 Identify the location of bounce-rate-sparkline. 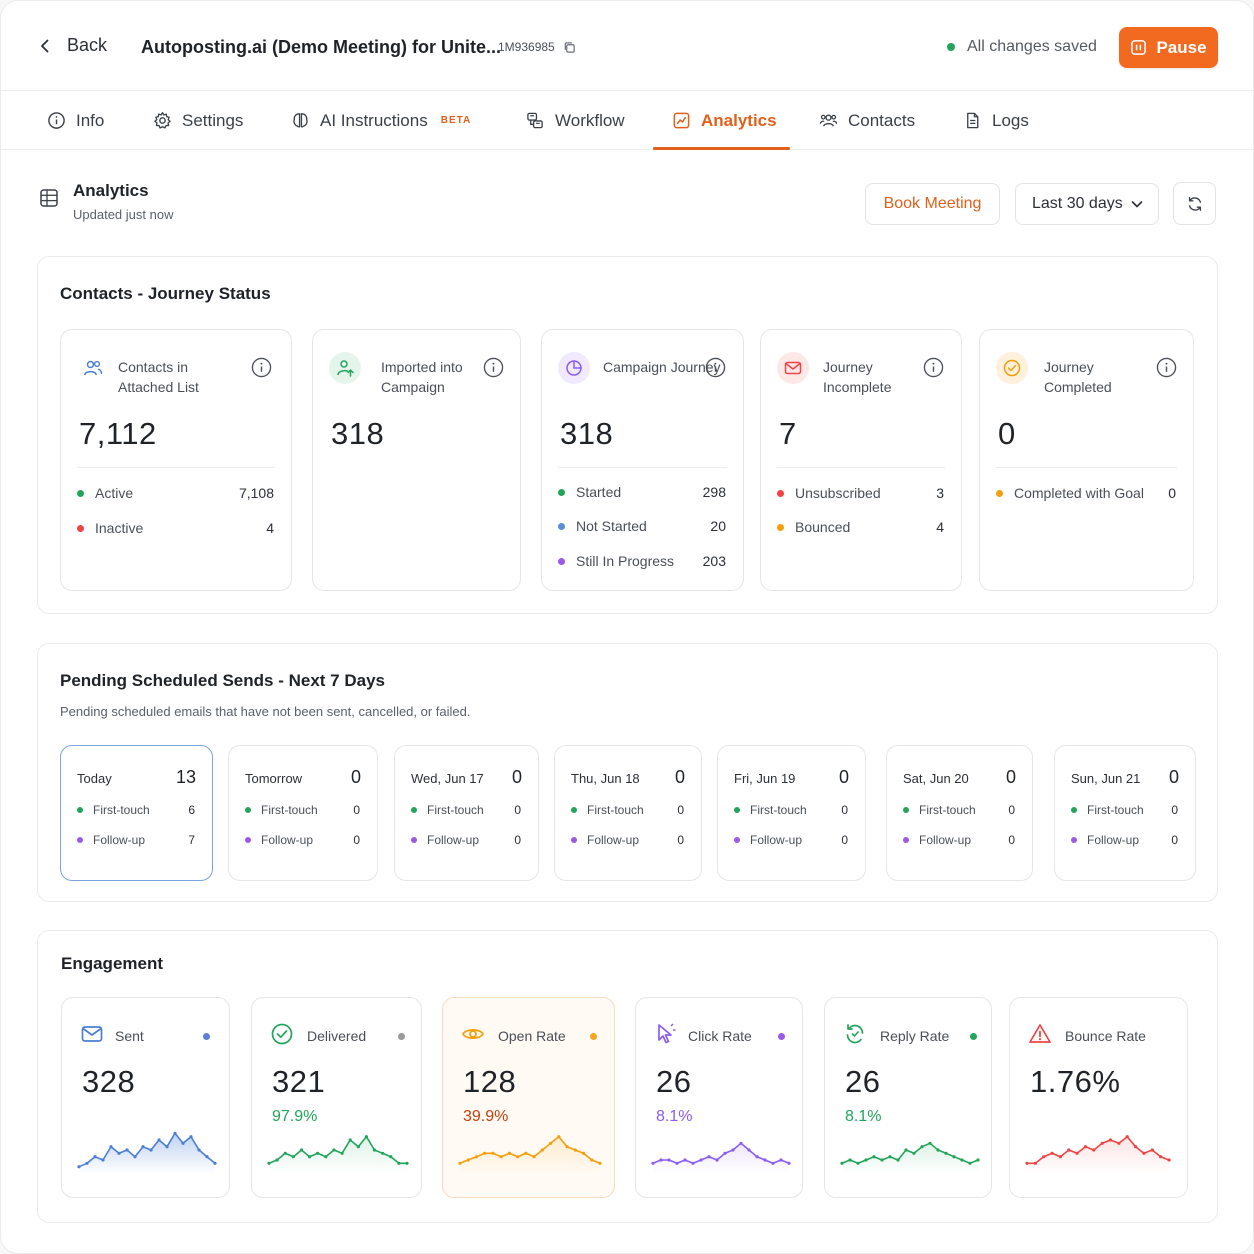
(1098, 1154).